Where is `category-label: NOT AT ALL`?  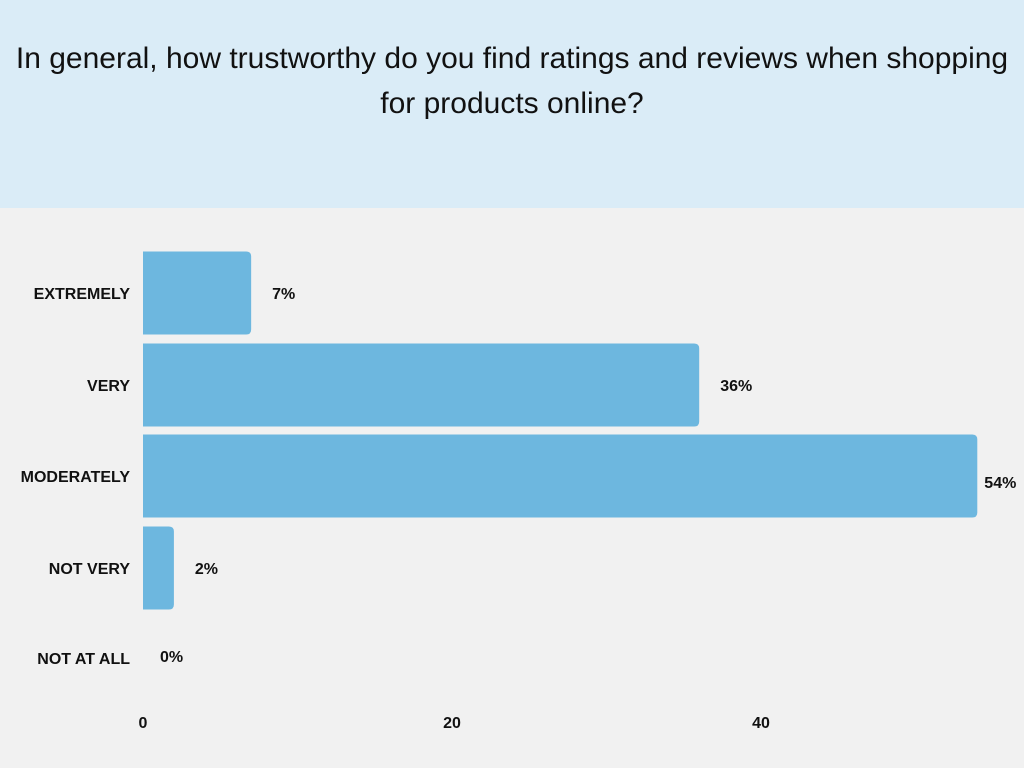
category-label: NOT AT ALL is located at coordinates (83, 659).